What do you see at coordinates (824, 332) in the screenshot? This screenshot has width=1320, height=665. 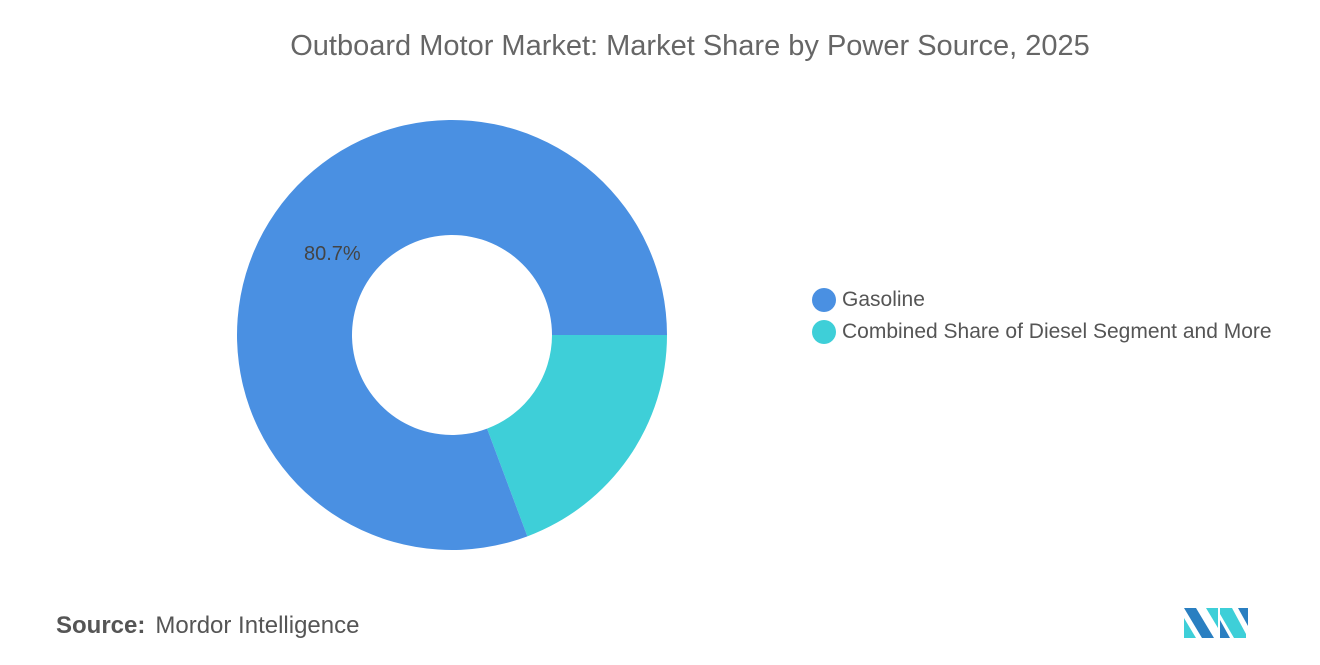 I see `legend-swatch-diesel-and-more` at bounding box center [824, 332].